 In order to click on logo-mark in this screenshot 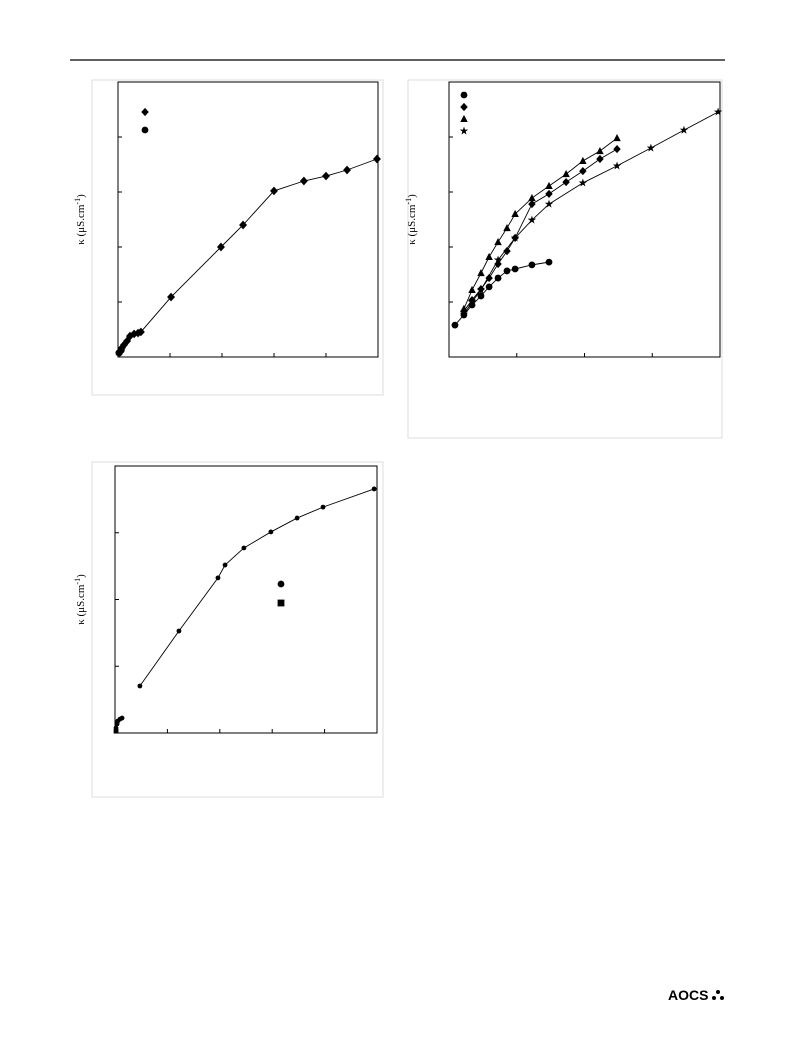, I will do `click(718, 995)`.